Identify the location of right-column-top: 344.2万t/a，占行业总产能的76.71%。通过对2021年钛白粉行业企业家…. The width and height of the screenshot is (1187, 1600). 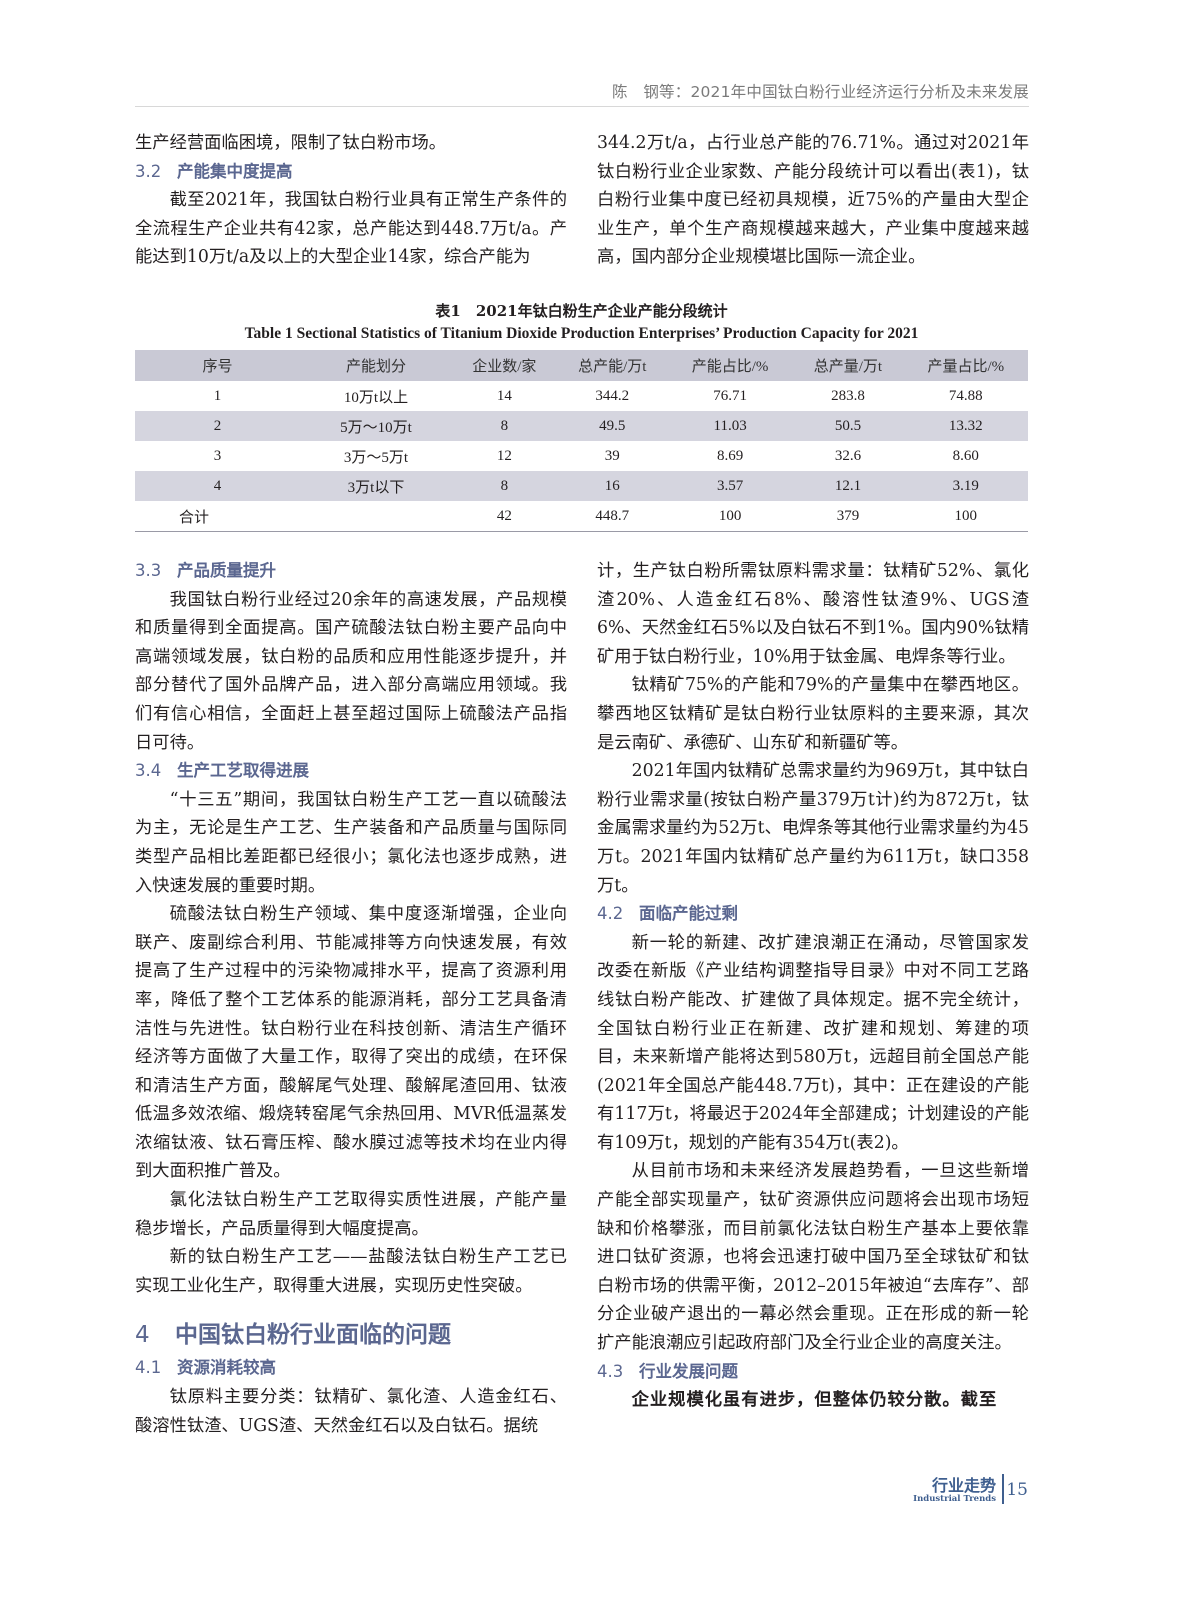
(813, 200).